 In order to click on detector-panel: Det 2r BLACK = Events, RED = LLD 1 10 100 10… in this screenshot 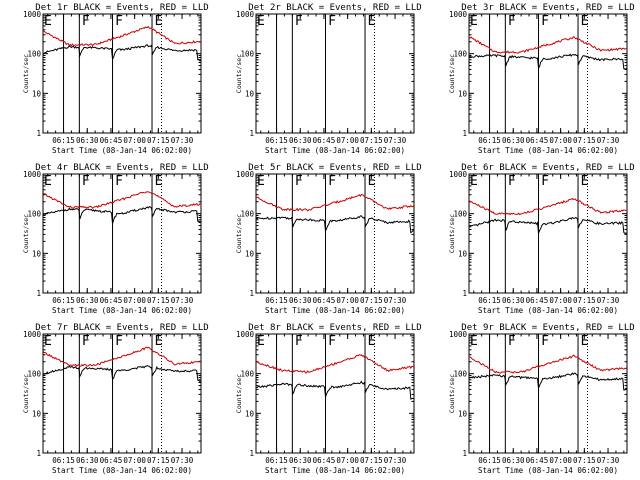, I will do `click(328, 79)`.